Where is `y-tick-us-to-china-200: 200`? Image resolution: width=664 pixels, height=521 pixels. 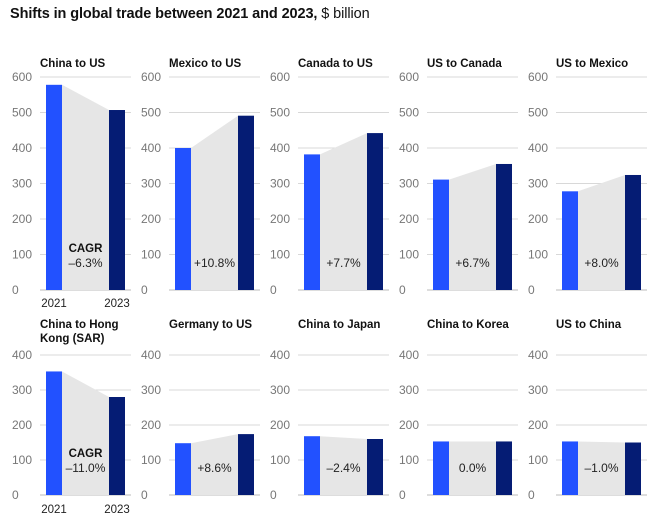
y-tick-us-to-china-200: 200 is located at coordinates (538, 425).